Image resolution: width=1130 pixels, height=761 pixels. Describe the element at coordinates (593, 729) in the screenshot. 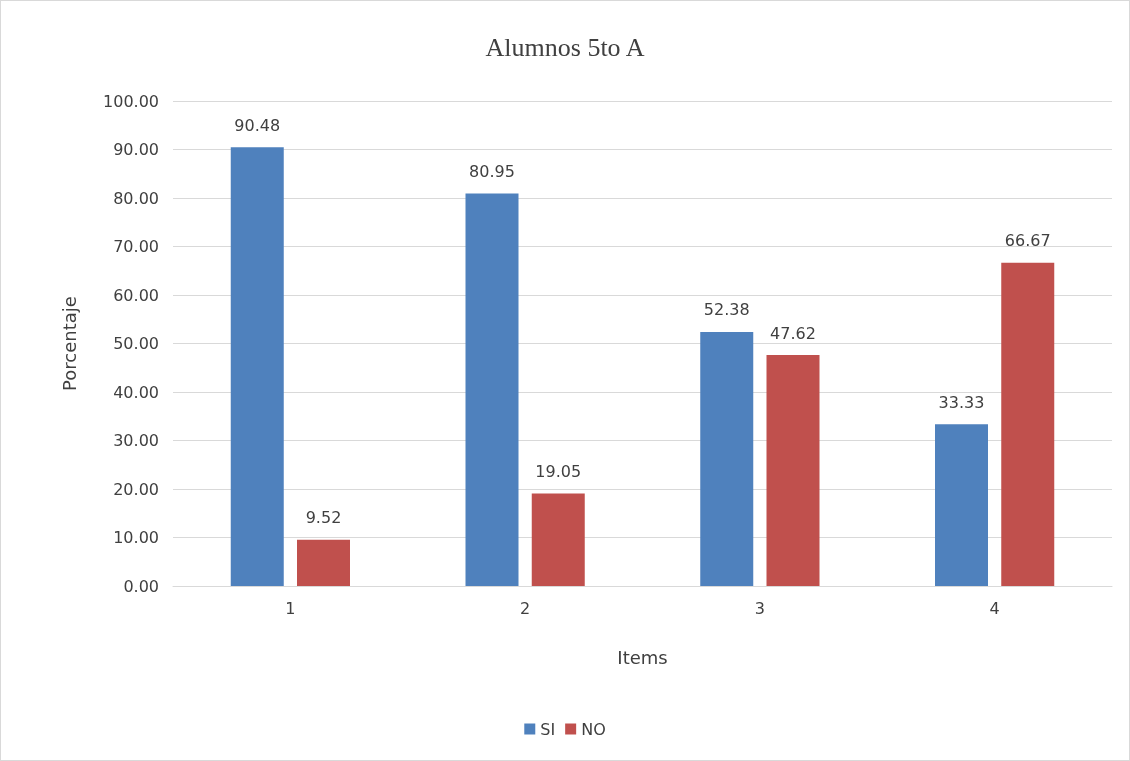

I see `legend-label: NO` at that location.